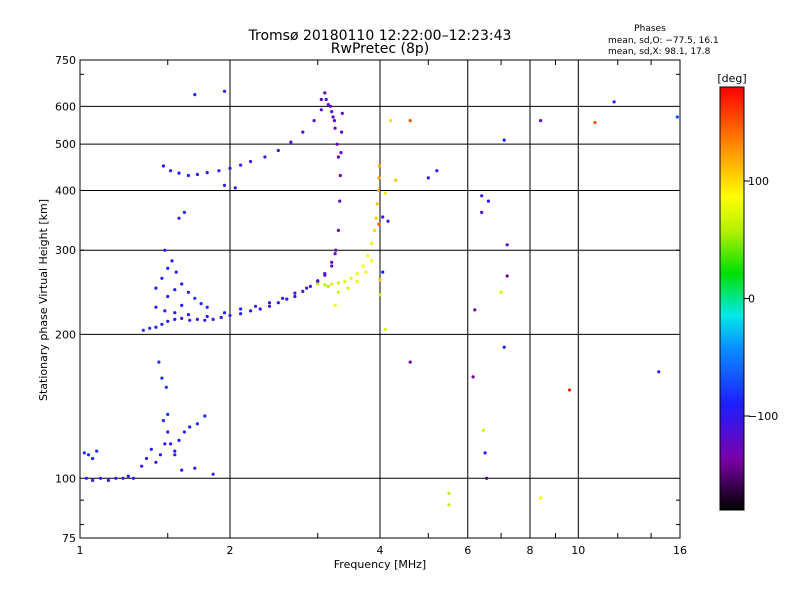 This screenshot has width=800, height=600. I want to click on colorbar-tick-label: 0, so click(751, 299).